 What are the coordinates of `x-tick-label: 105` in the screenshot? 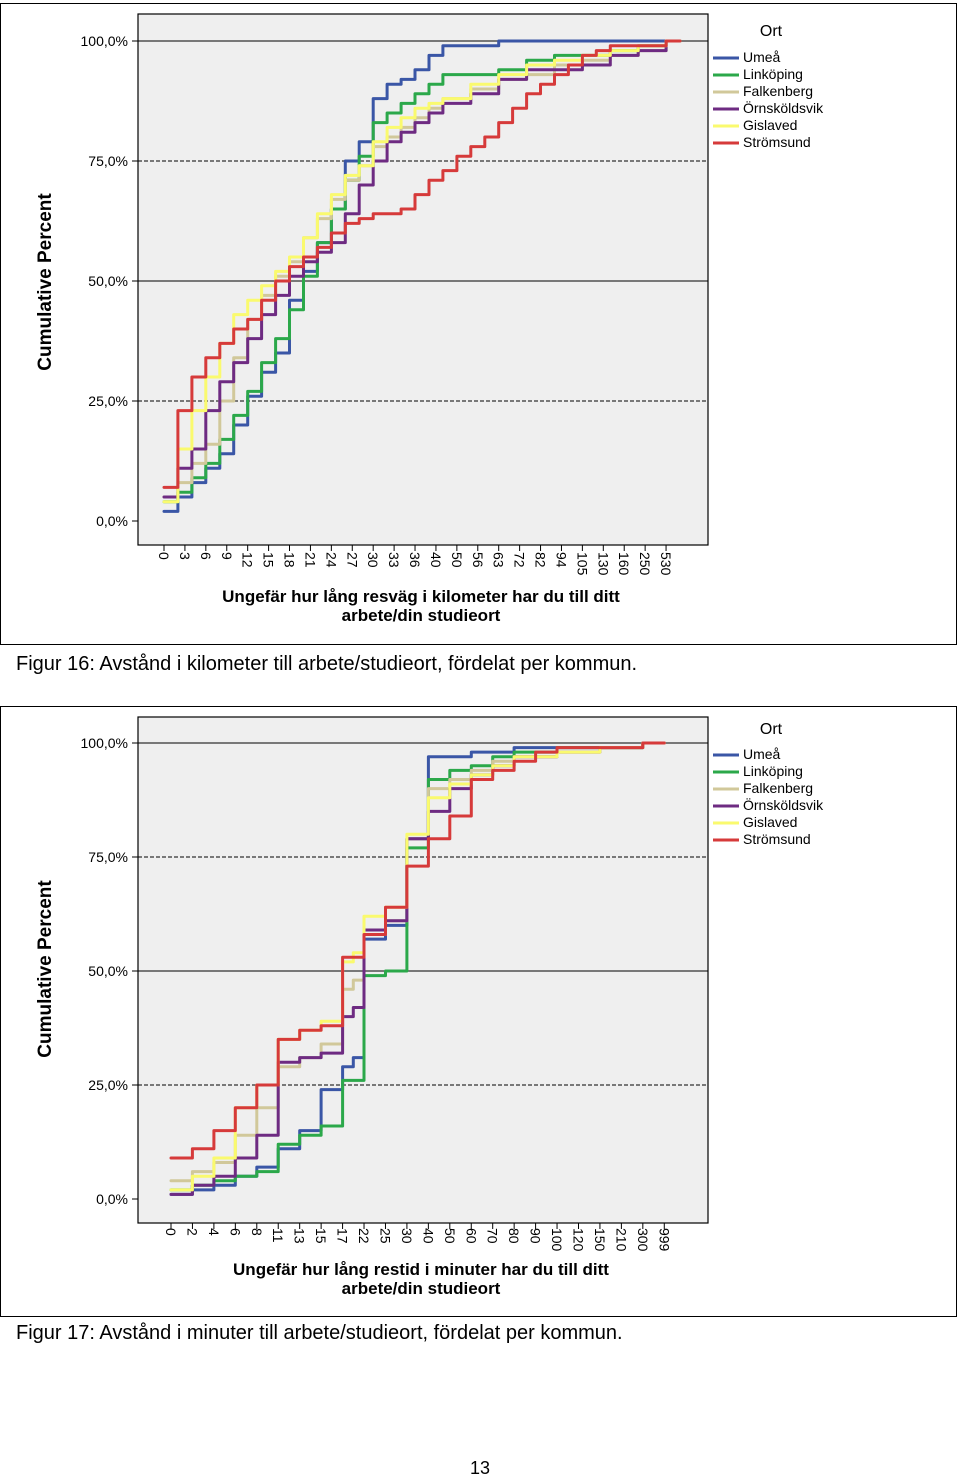 It's located at (582, 564).